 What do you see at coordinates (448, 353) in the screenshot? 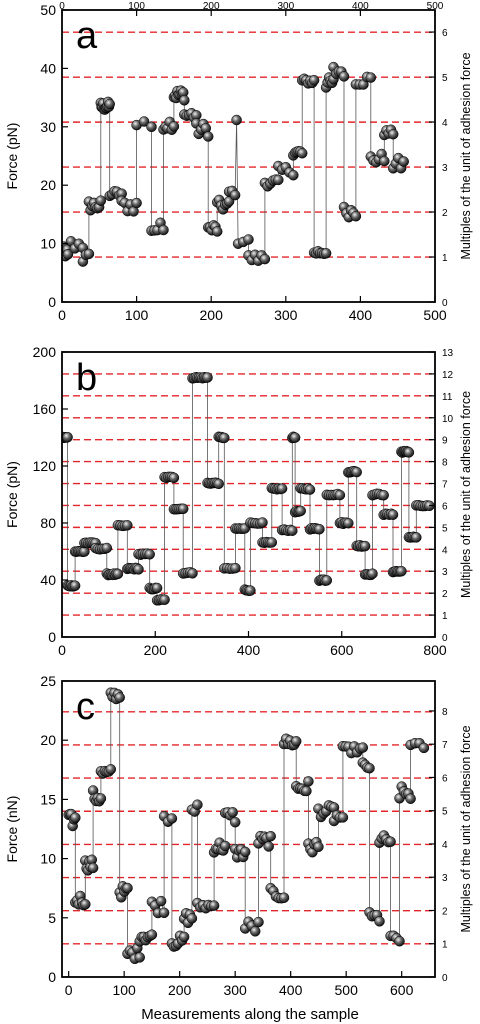
I see `y2-tick-label: 13` at bounding box center [448, 353].